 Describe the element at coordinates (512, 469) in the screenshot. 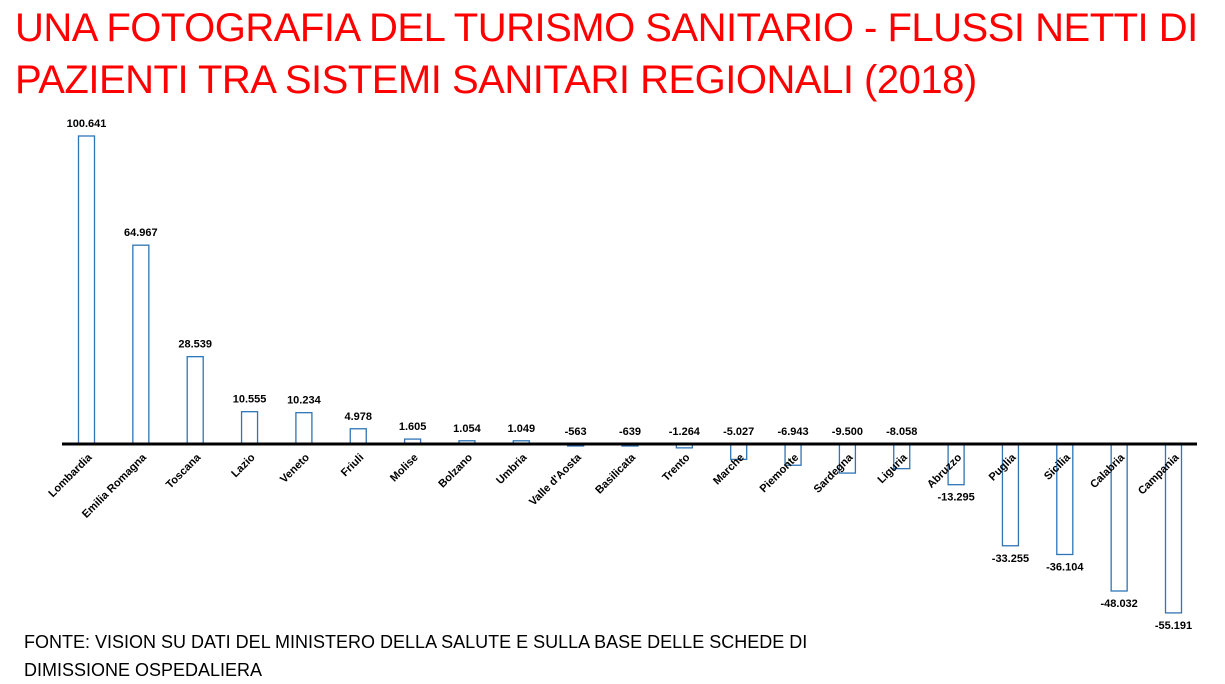

I see `category-label: Umbria` at that location.